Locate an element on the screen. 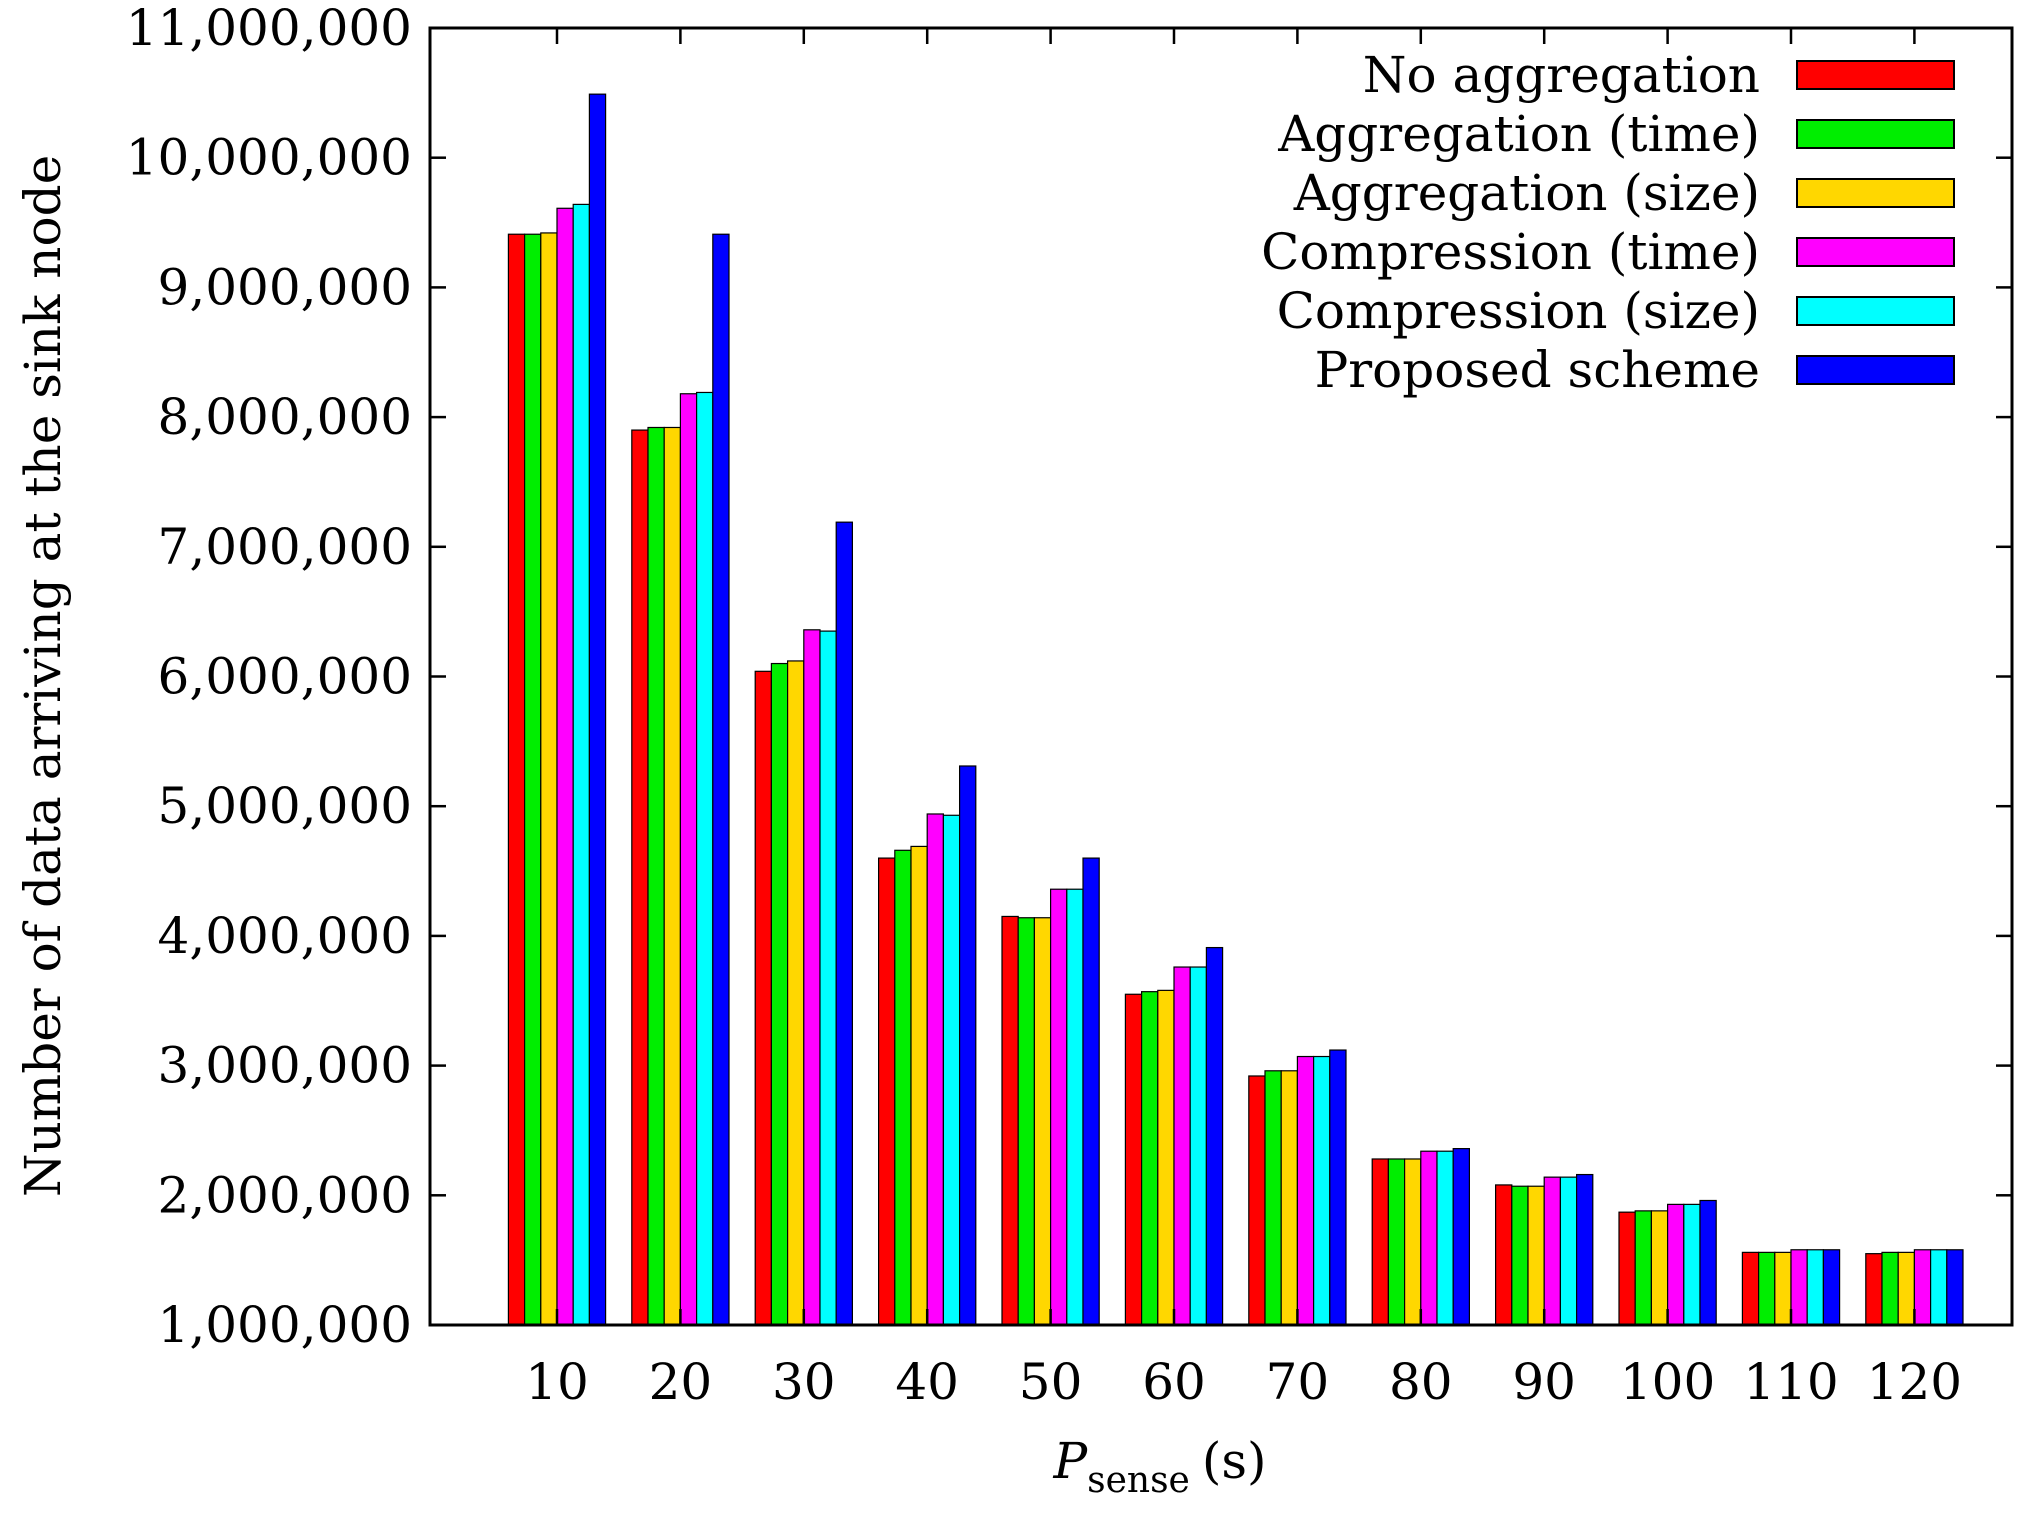 This screenshot has width=2043, height=1515. y-axis-title: Number of data arriving at the sink node is located at coordinates (43, 676).